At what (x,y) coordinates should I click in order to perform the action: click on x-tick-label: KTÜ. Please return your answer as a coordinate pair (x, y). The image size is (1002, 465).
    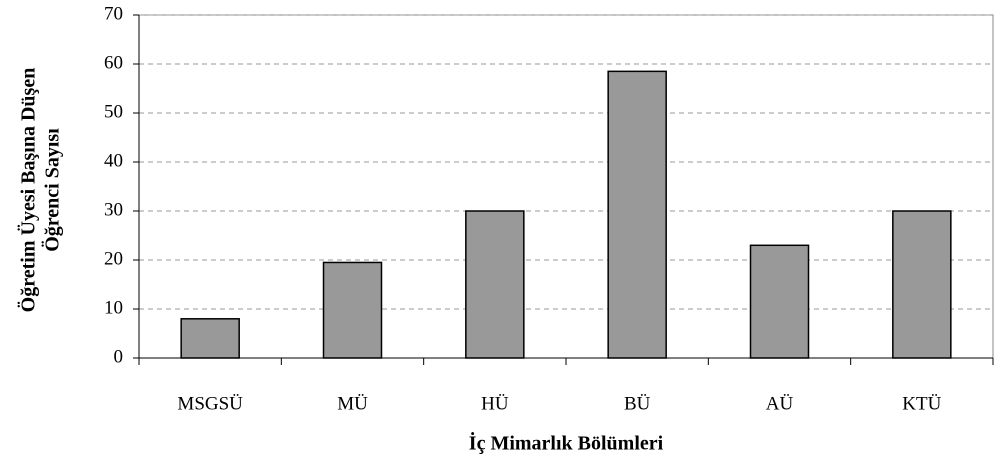
    Looking at the image, I should click on (921, 403).